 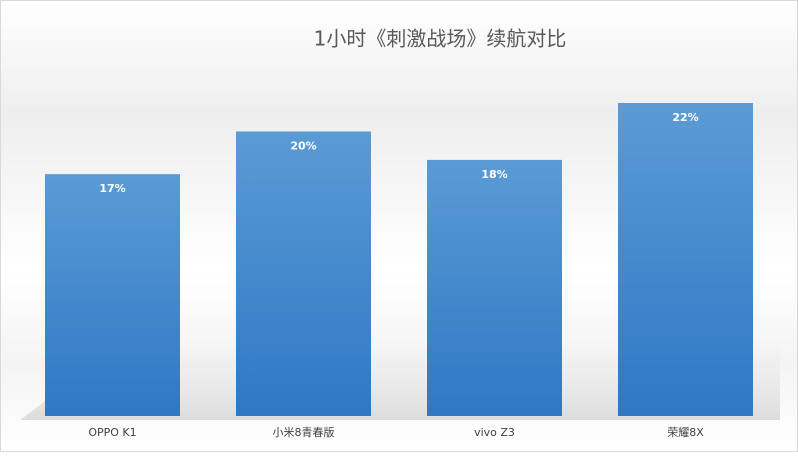 I want to click on x-tick-label: 小米8青春版, so click(x=304, y=432).